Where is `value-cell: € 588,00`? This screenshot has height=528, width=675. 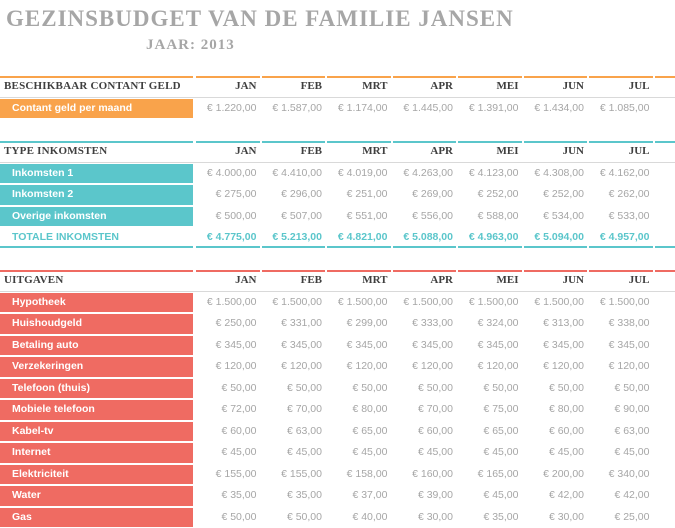 value-cell: € 588,00 is located at coordinates (490, 217).